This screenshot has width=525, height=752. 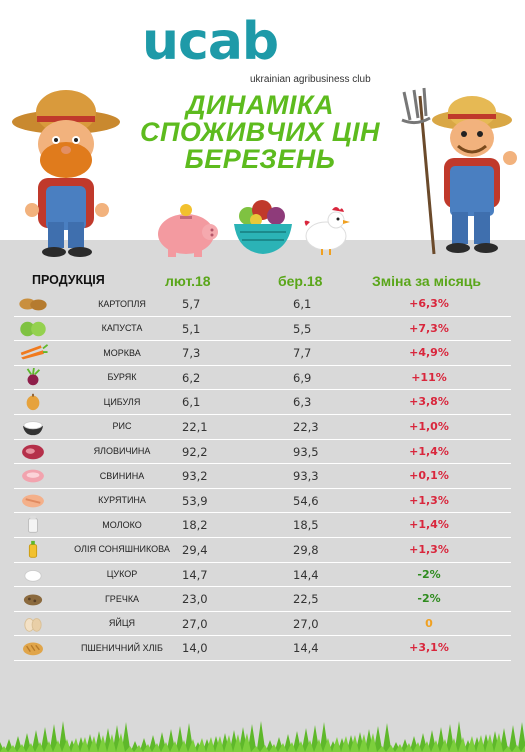 What do you see at coordinates (429, 402) in the screenshot?
I see `price-change: +3,8%` at bounding box center [429, 402].